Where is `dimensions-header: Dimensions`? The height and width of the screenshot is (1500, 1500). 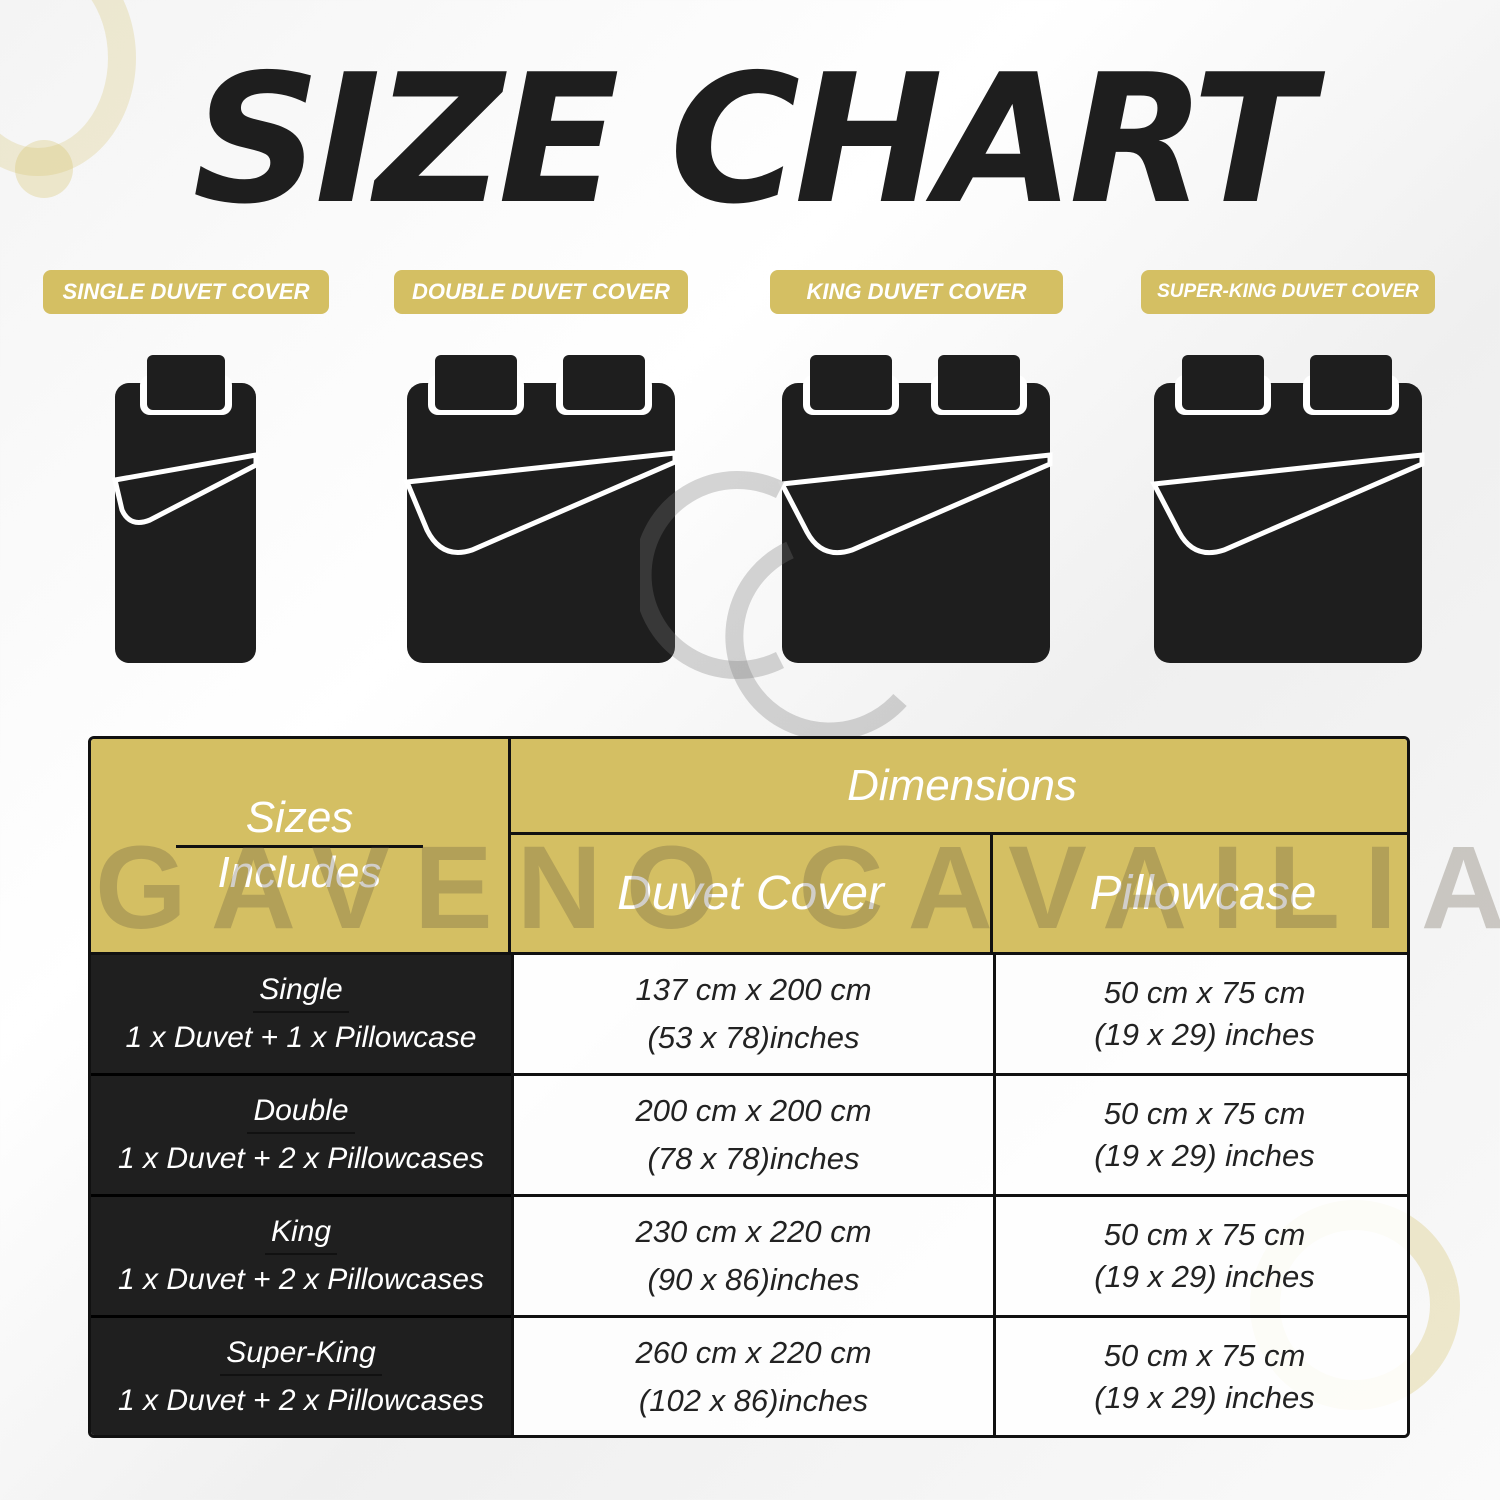
dimensions-header: Dimensions is located at coordinates (959, 787).